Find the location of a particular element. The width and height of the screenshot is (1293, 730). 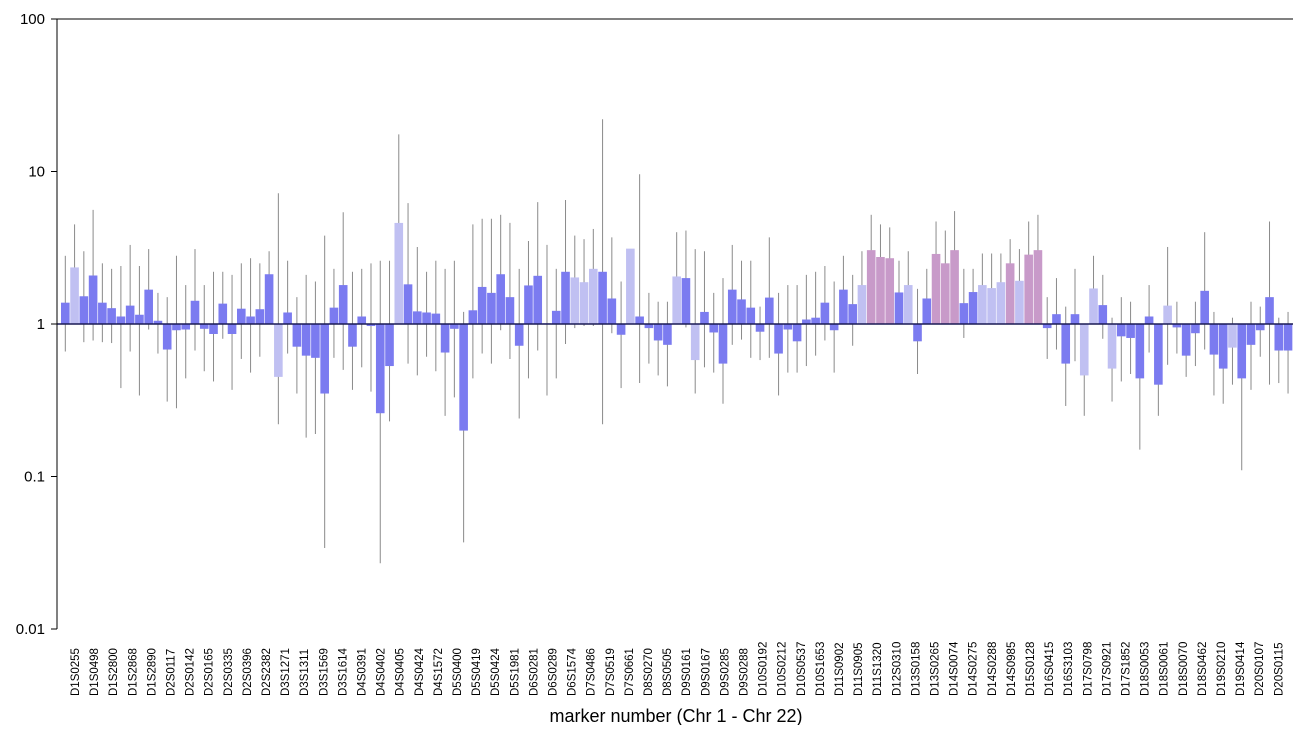

x-tick-label: D20S0115 is located at coordinates (1279, 670).